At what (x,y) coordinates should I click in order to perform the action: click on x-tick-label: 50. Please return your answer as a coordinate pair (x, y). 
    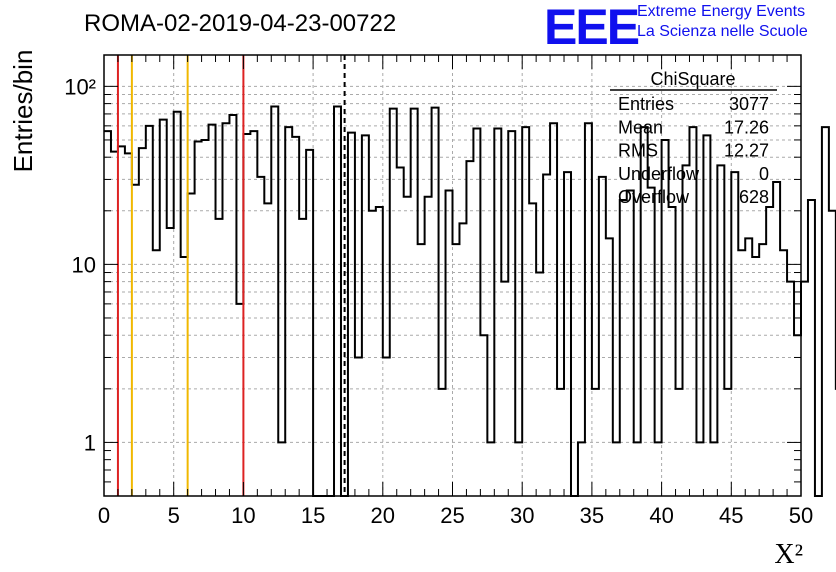
    Looking at the image, I should click on (801, 515).